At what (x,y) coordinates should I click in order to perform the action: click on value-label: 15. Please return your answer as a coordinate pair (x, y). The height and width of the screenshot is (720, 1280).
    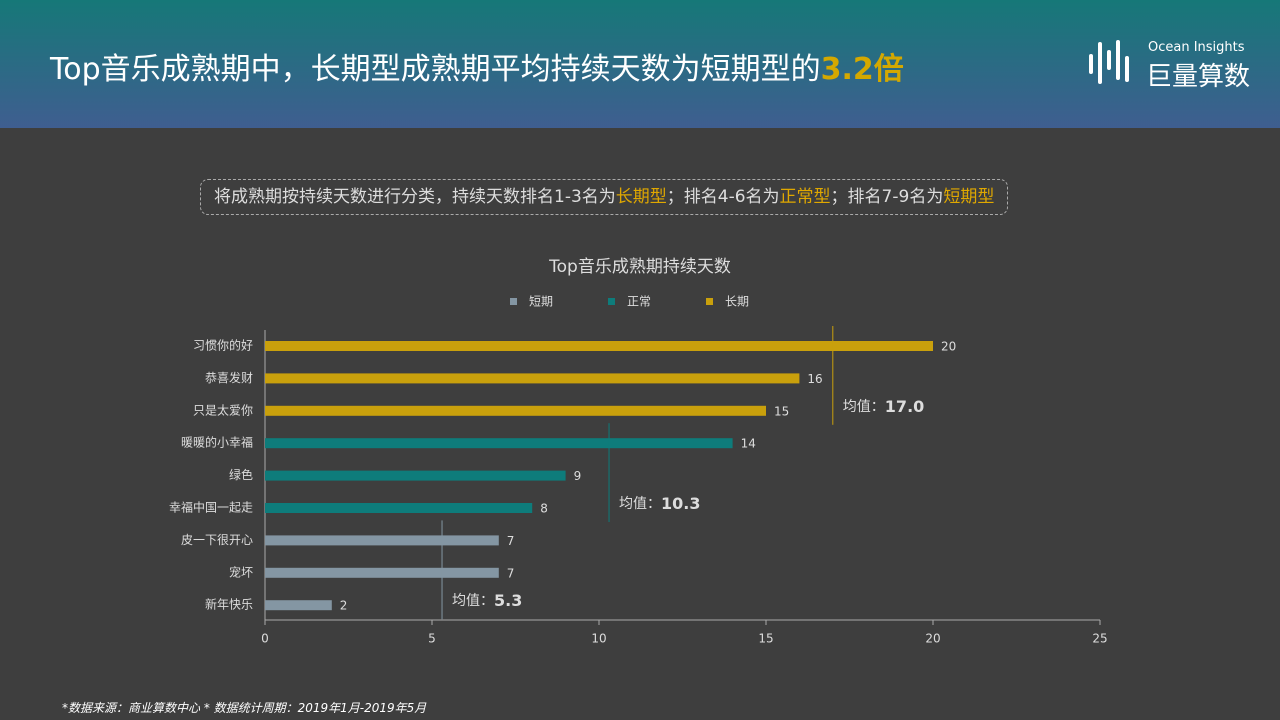
    Looking at the image, I should click on (781, 411).